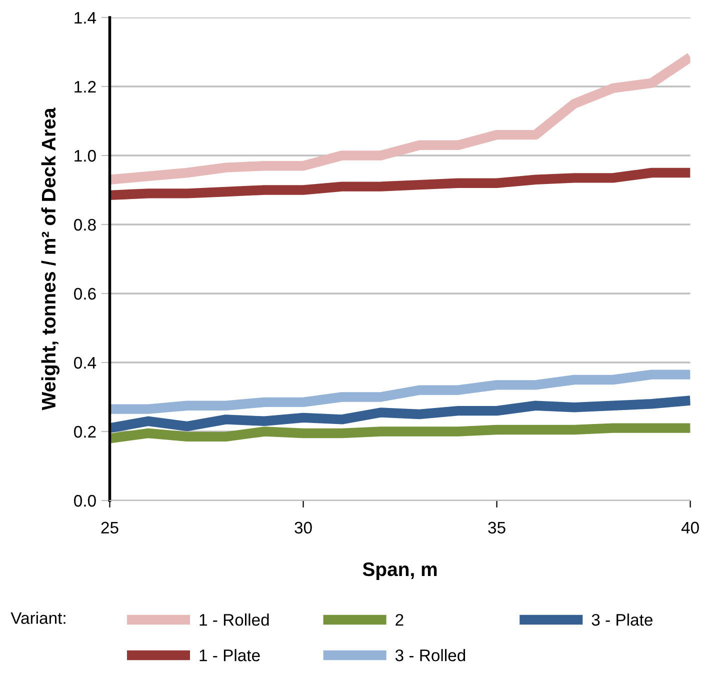  What do you see at coordinates (85, 224) in the screenshot?
I see `y-tick-label: 0.8` at bounding box center [85, 224].